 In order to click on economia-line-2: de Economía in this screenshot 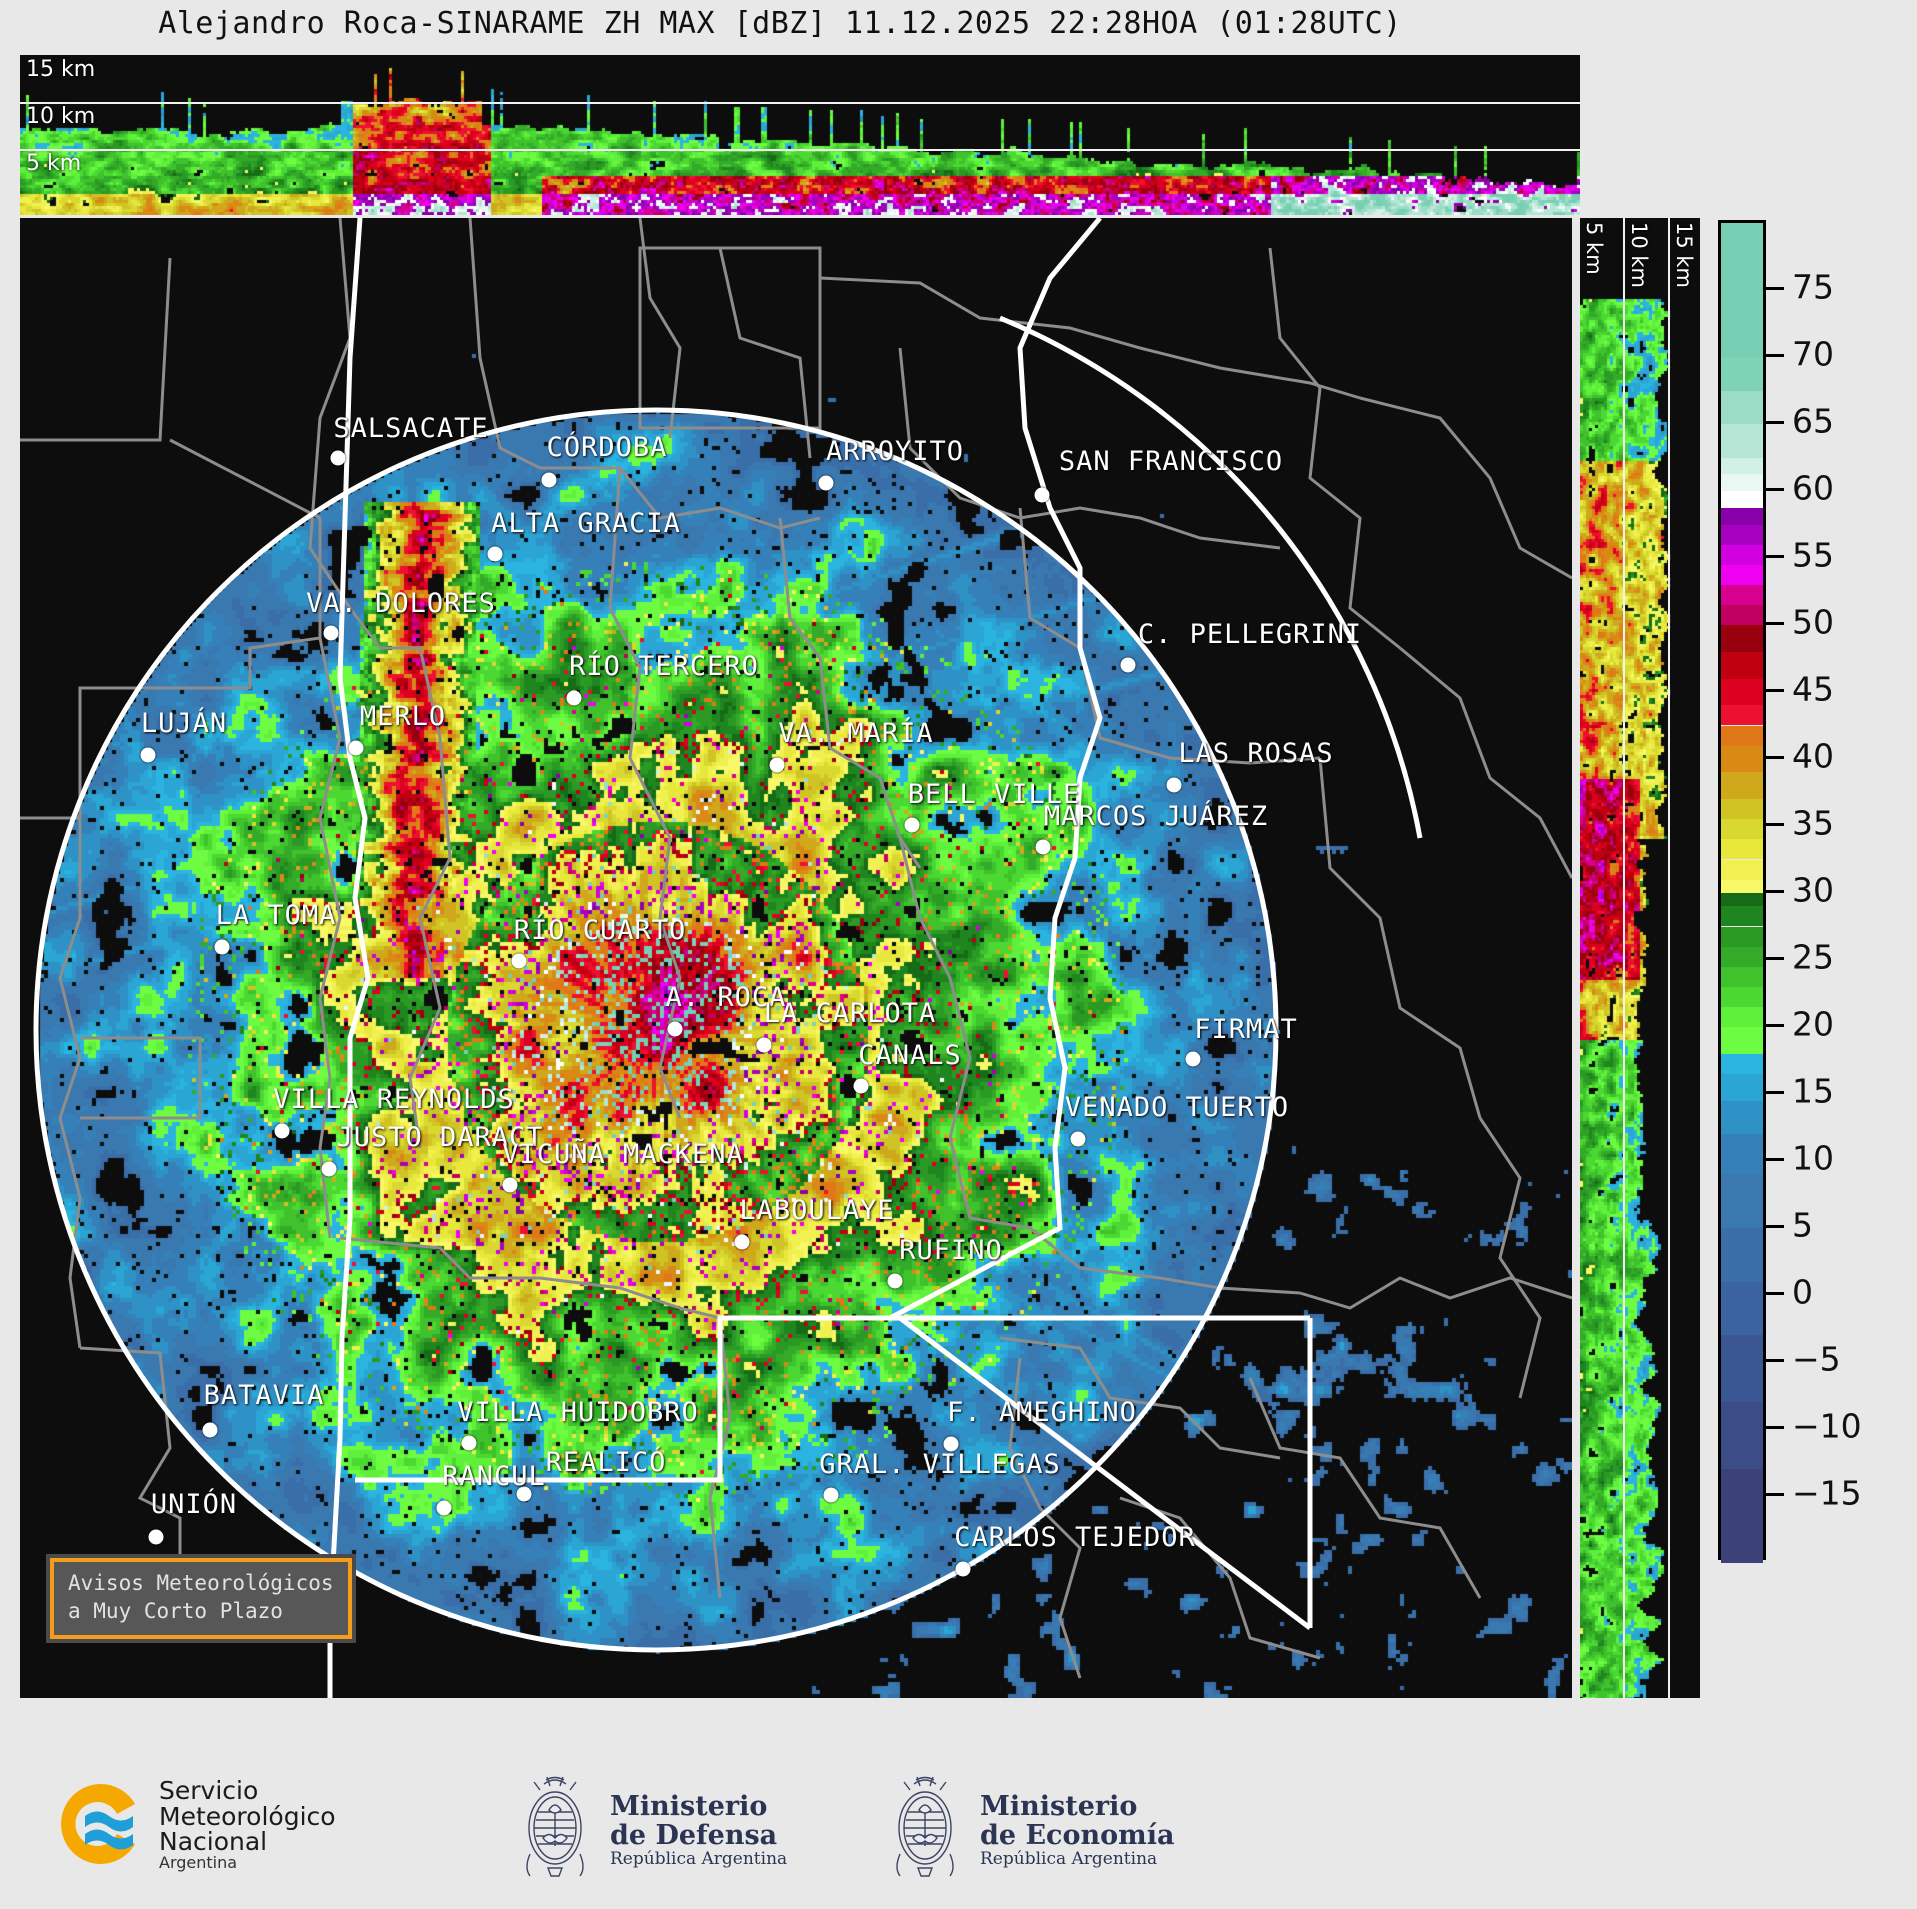, I will do `click(1077, 1835)`.